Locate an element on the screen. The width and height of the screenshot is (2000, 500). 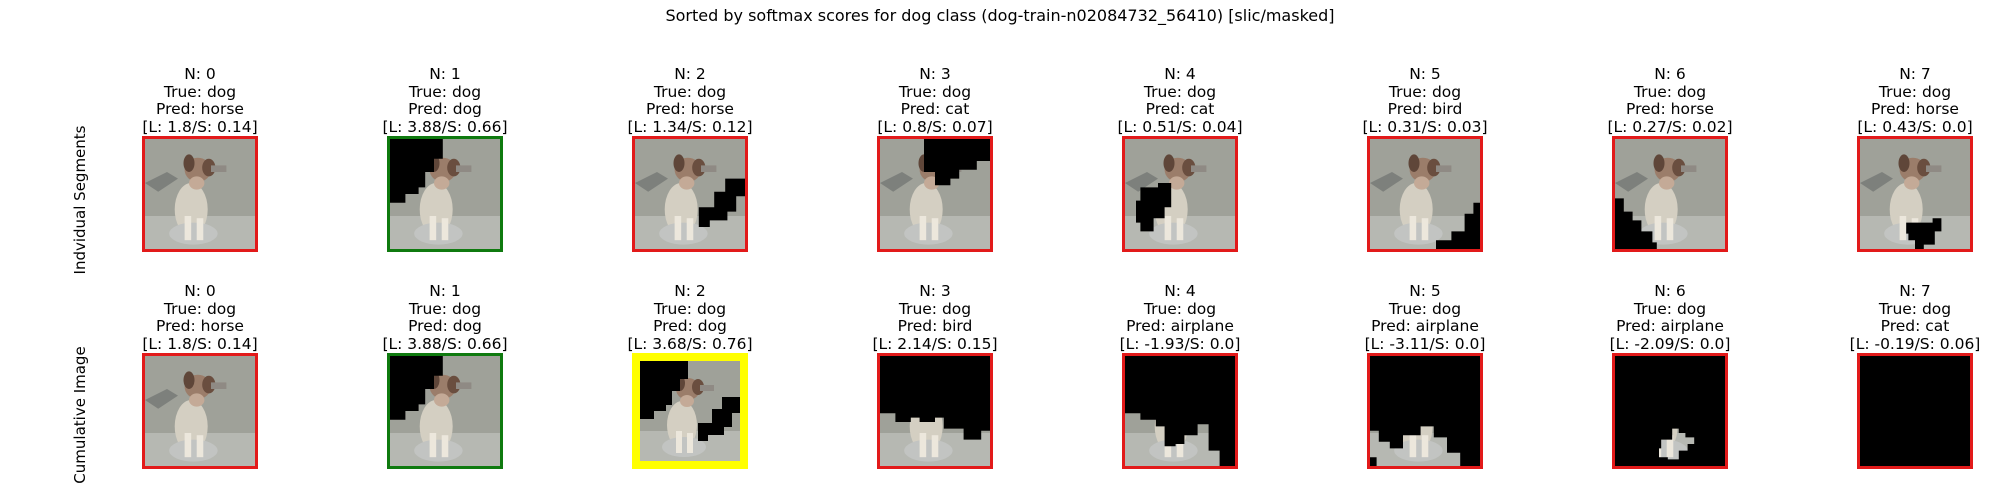
score-label: [L: 3.68/S: 0.76] is located at coordinates (690, 343).